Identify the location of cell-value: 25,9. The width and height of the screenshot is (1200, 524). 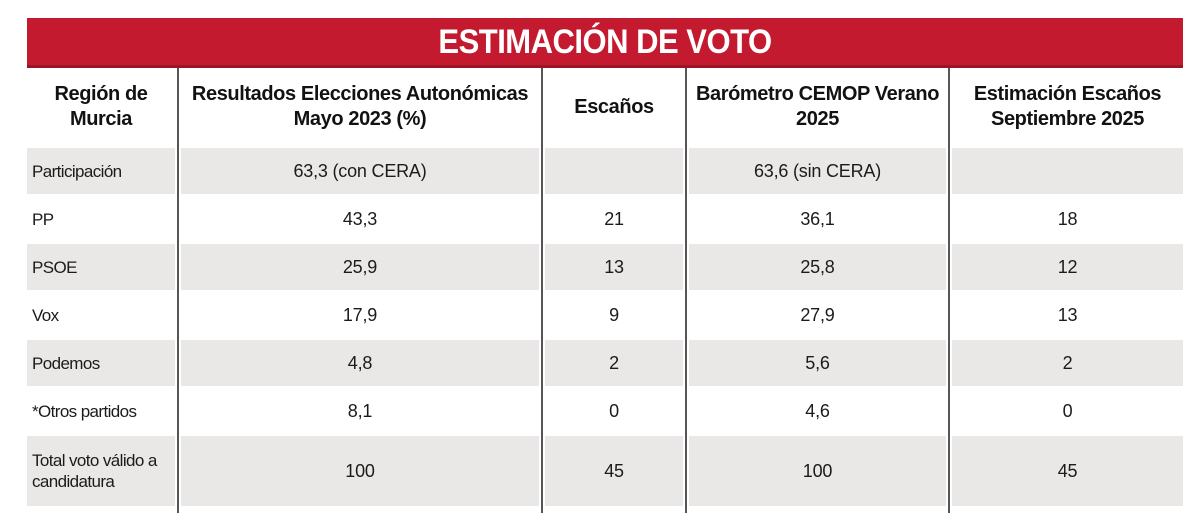
(360, 267).